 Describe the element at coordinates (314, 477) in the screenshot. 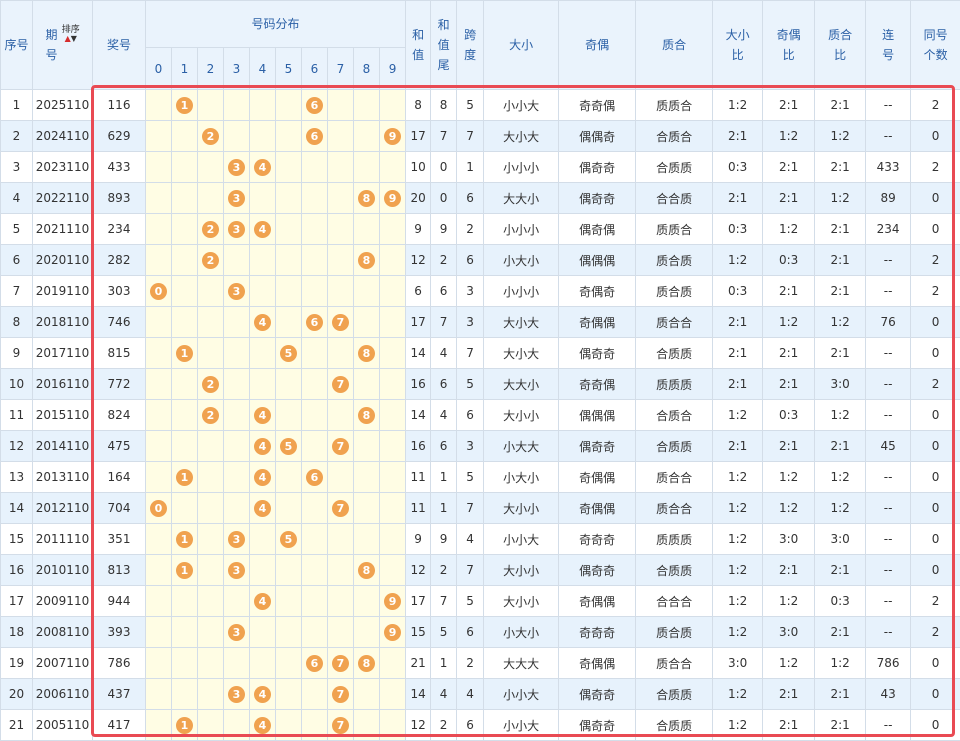

I see `number-ball: 6` at that location.